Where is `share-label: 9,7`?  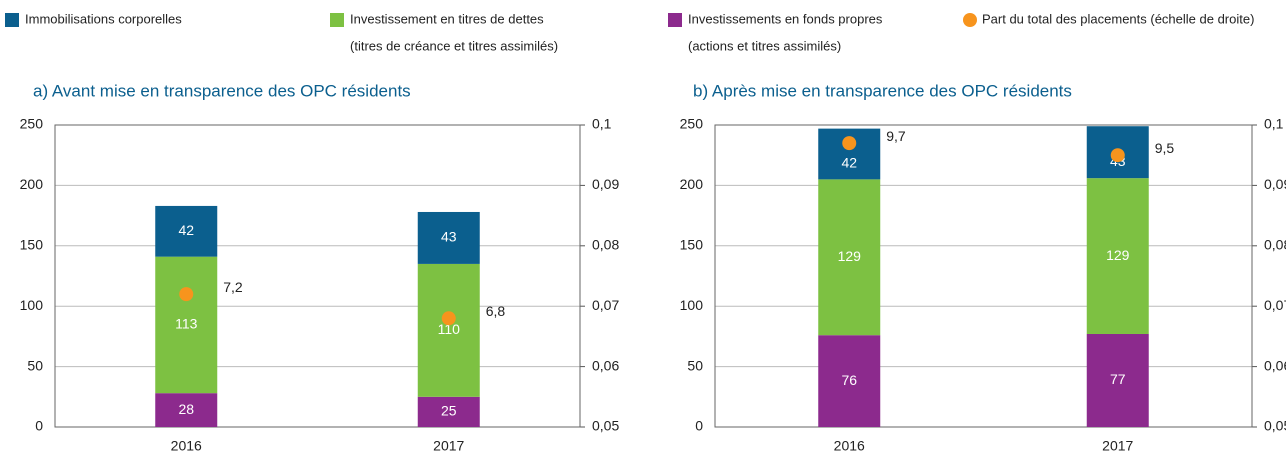 share-label: 9,7 is located at coordinates (896, 136).